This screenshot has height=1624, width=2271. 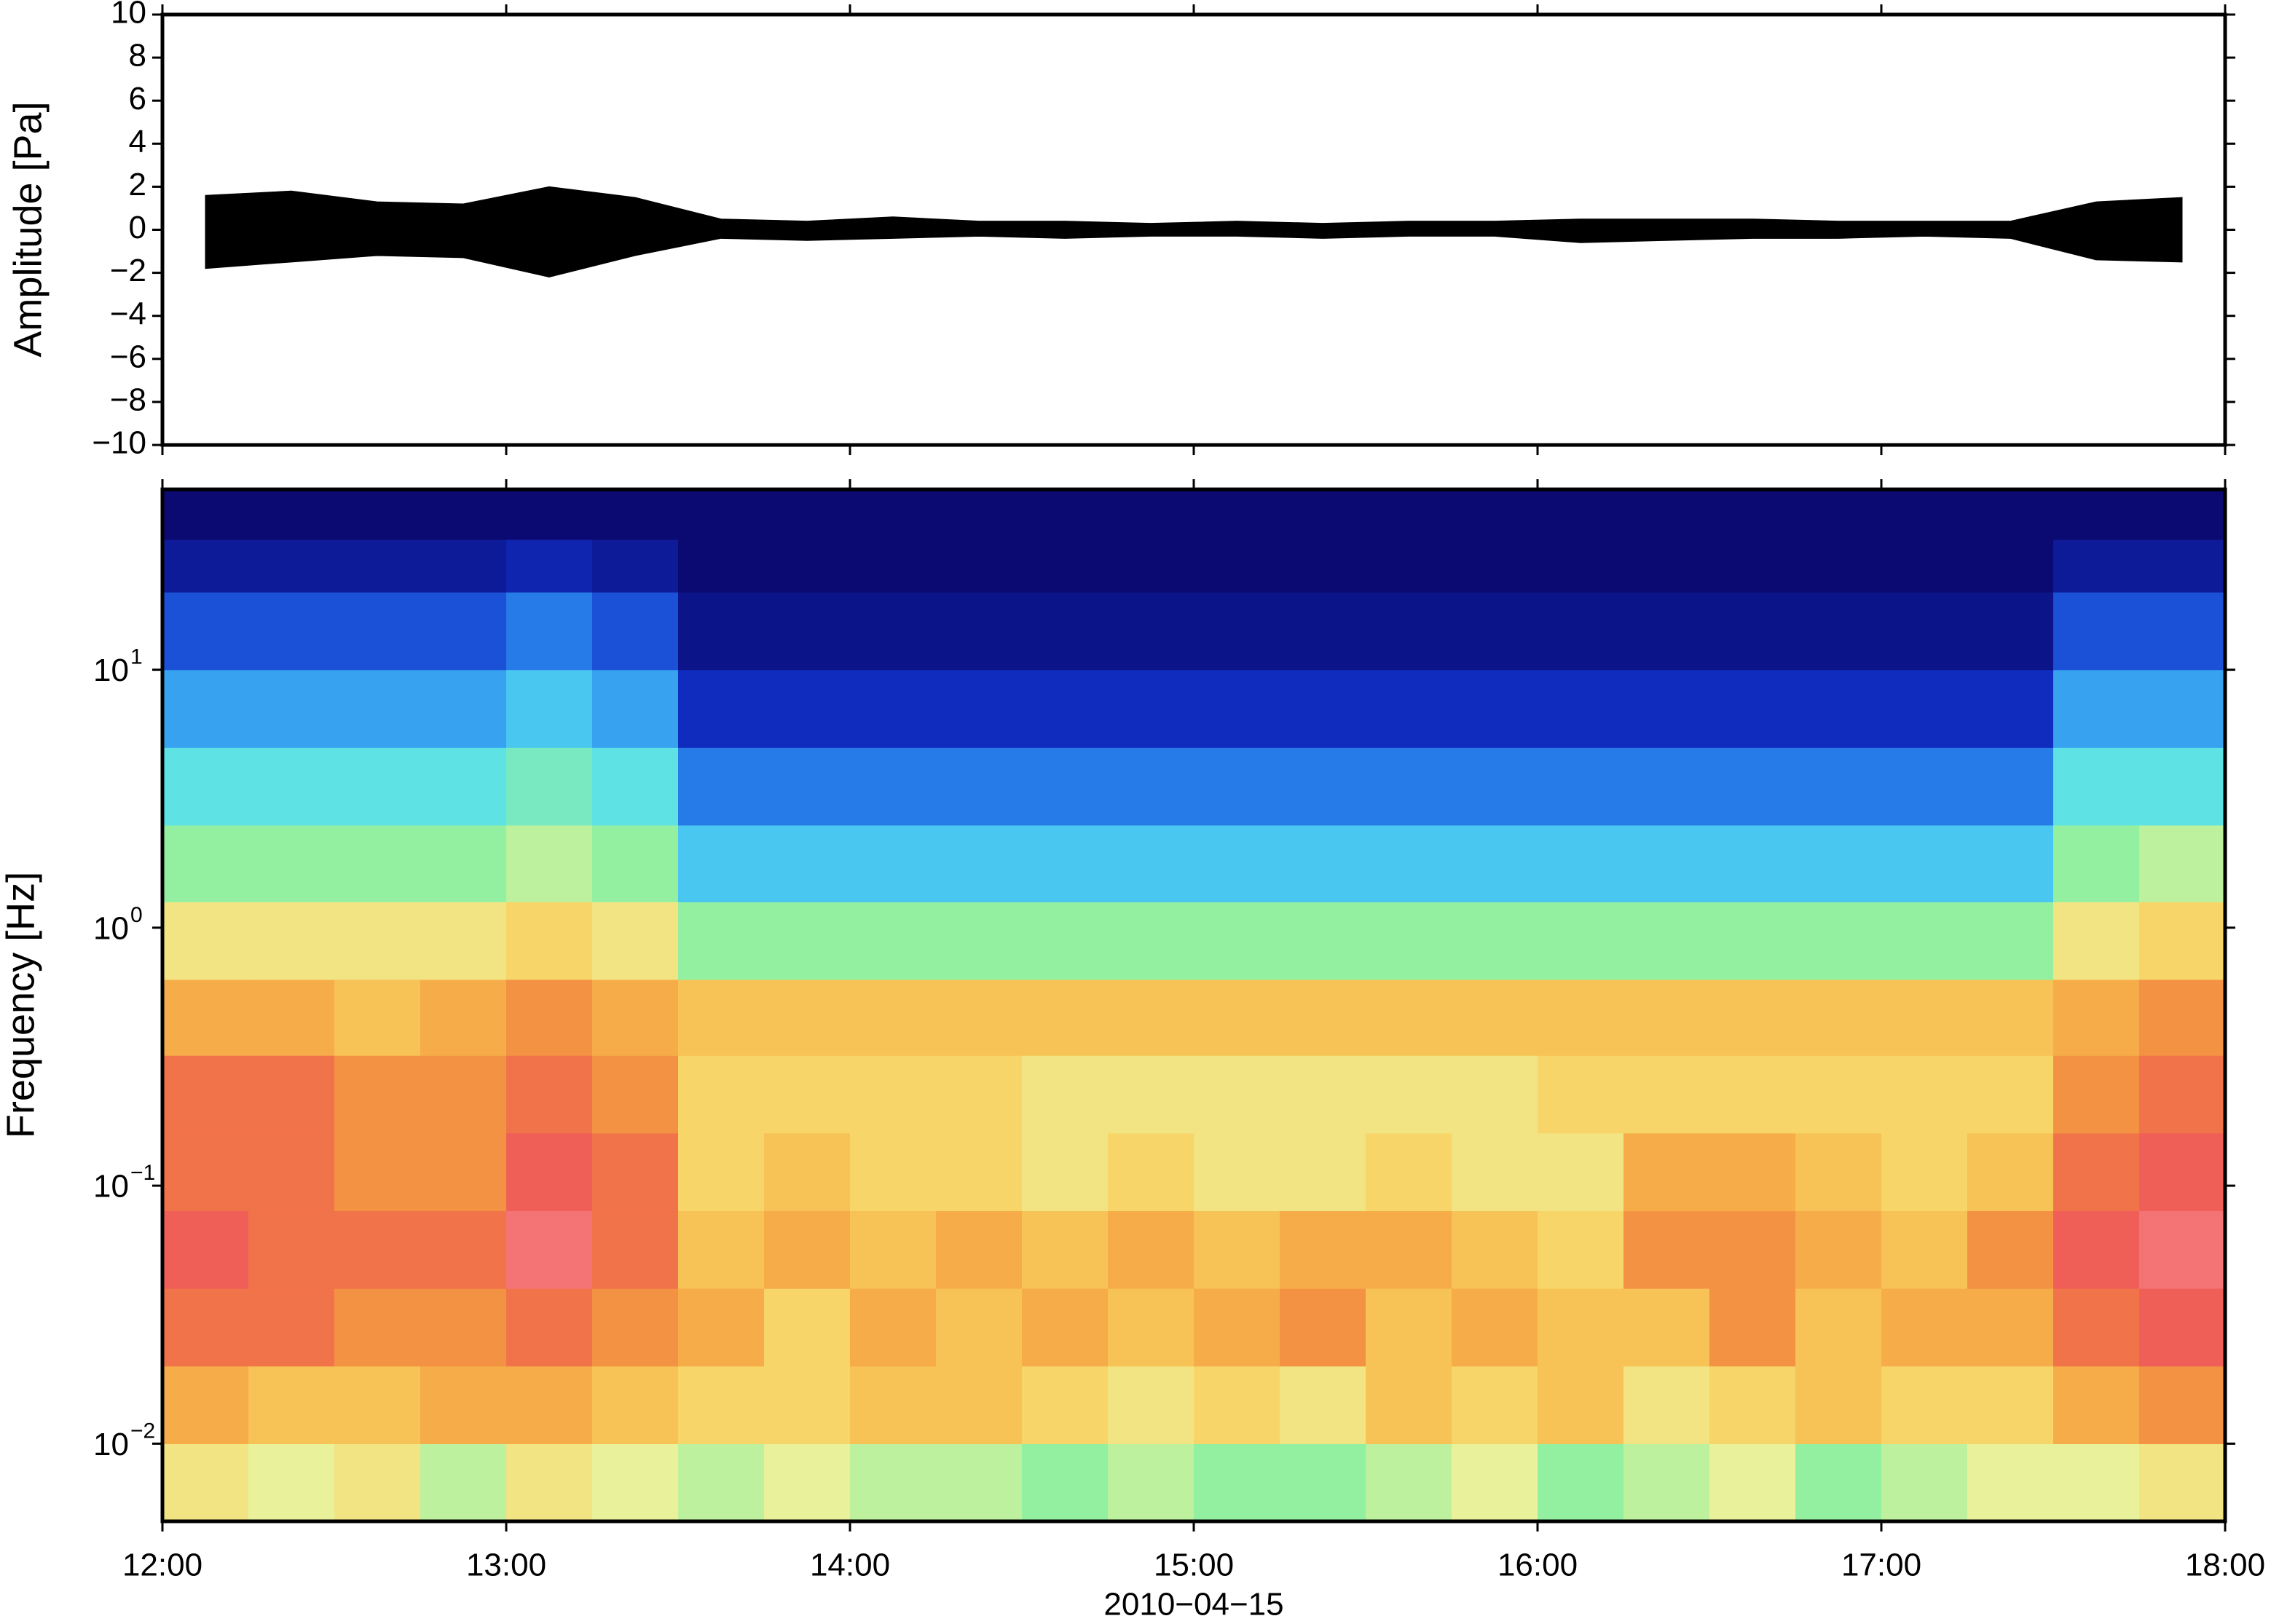 What do you see at coordinates (1194, 1565) in the screenshot?
I see `x-tick-label: 15:00` at bounding box center [1194, 1565].